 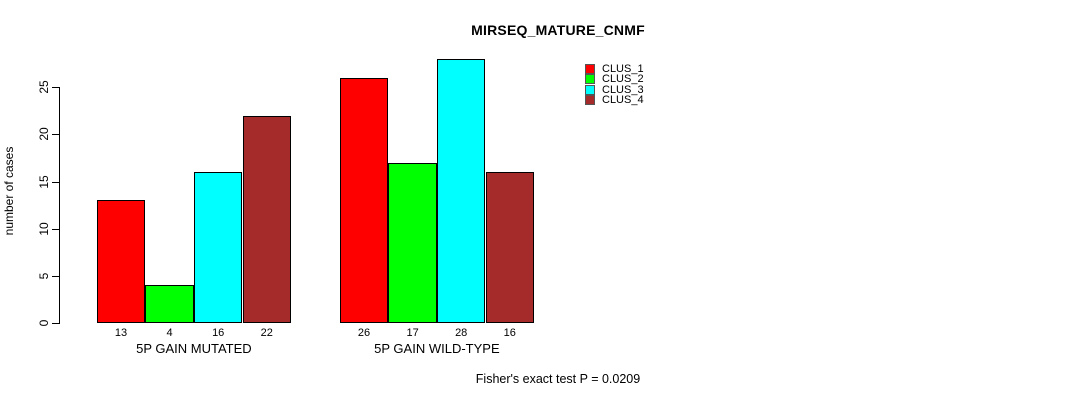 I want to click on bar-value-label: 13, so click(x=121, y=333).